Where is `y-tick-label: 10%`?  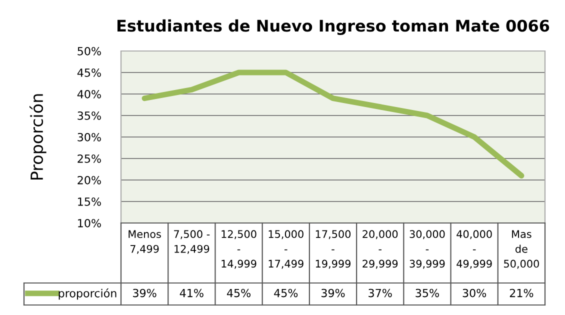 y-tick-label: 10% is located at coordinates (89, 223).